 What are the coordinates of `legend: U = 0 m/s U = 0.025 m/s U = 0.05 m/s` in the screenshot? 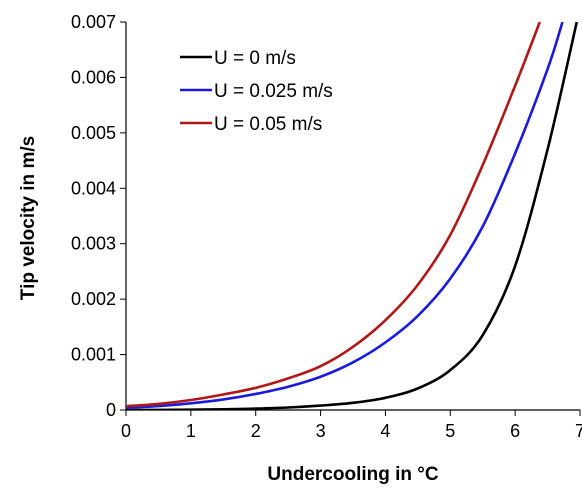 It's located at (256, 91).